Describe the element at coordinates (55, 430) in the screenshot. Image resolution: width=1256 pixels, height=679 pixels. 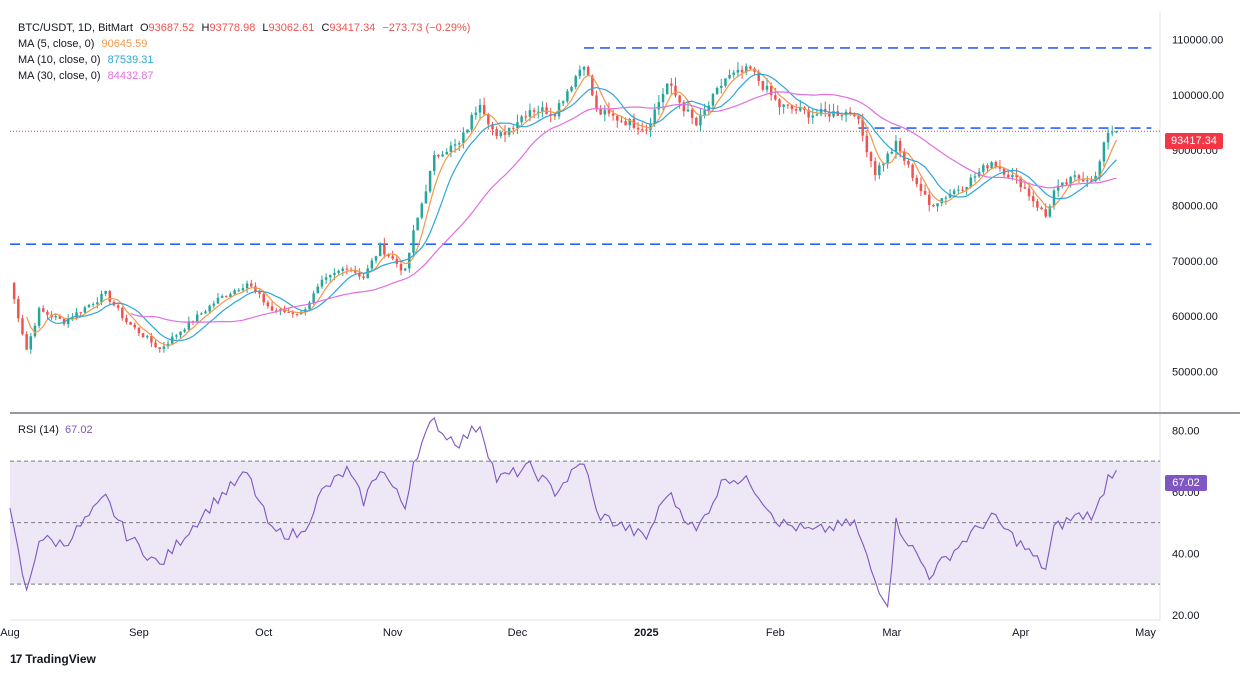
I see `rsi-legend: RSI (14) 67.02` at that location.